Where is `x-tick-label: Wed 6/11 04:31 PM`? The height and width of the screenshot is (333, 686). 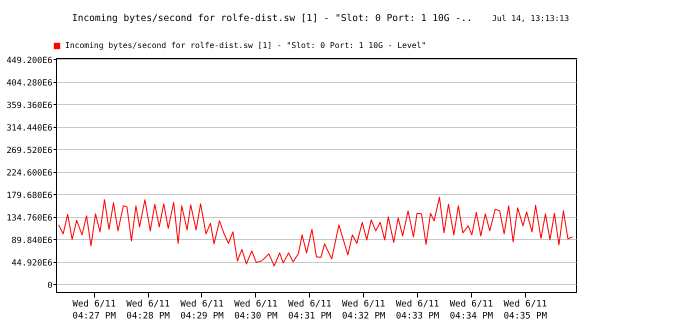
x-tick-label: Wed 6/11 04:31 PM is located at coordinates (310, 311).